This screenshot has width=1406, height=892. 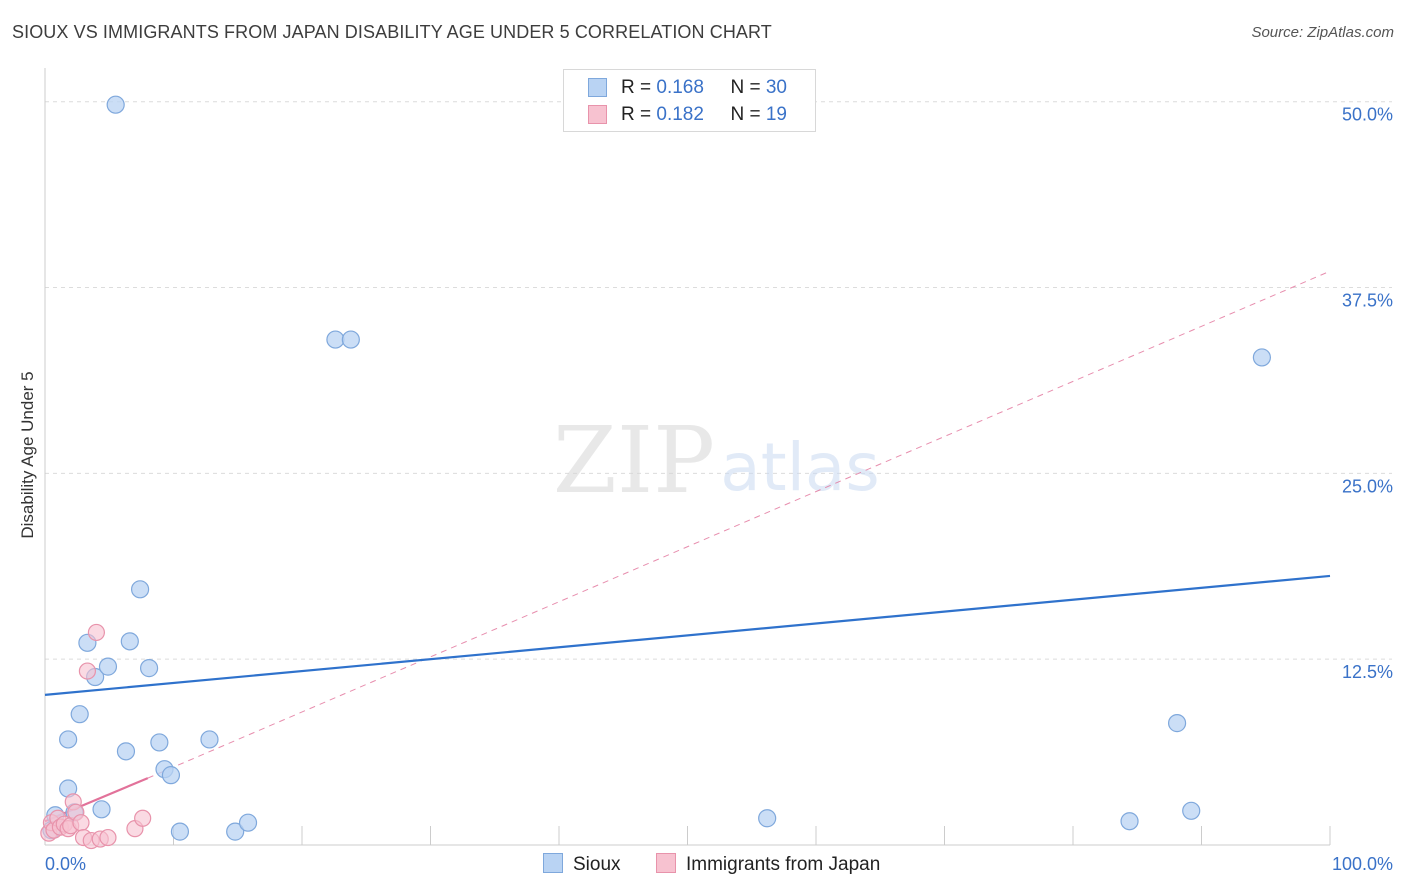 I want to click on x-tick-label: 0.0%, so click(x=65, y=864).